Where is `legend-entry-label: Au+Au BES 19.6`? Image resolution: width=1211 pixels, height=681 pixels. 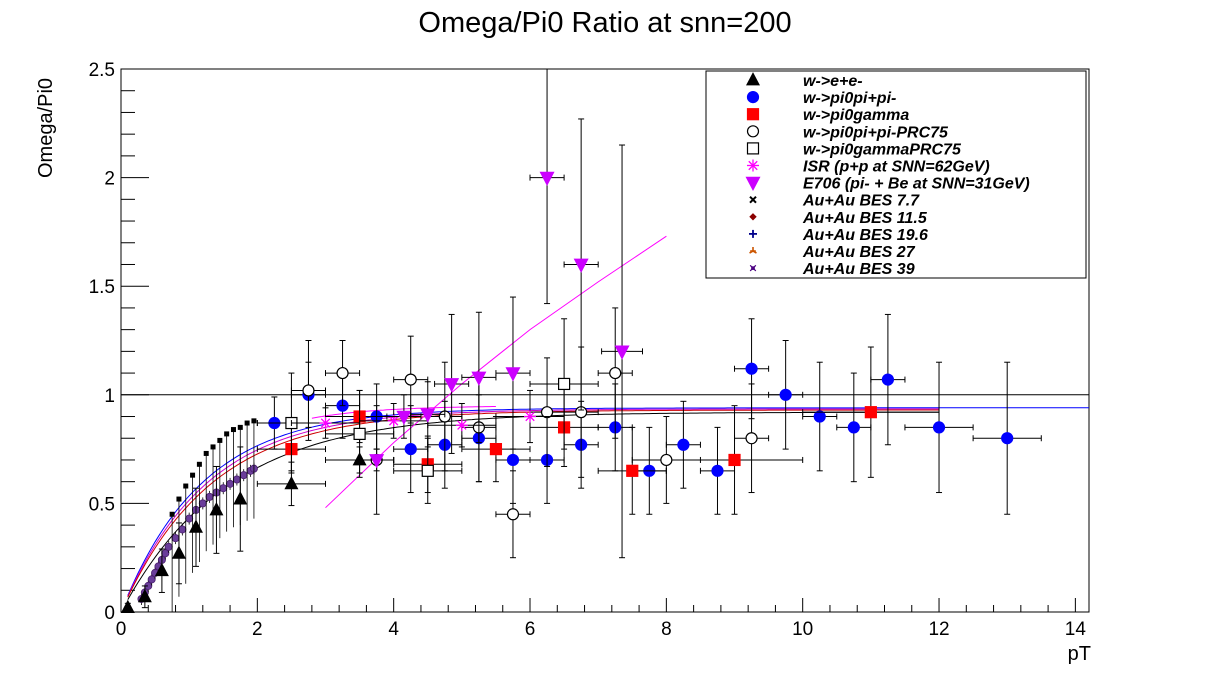
legend-entry-label: Au+Au BES 19.6 is located at coordinates (865, 235).